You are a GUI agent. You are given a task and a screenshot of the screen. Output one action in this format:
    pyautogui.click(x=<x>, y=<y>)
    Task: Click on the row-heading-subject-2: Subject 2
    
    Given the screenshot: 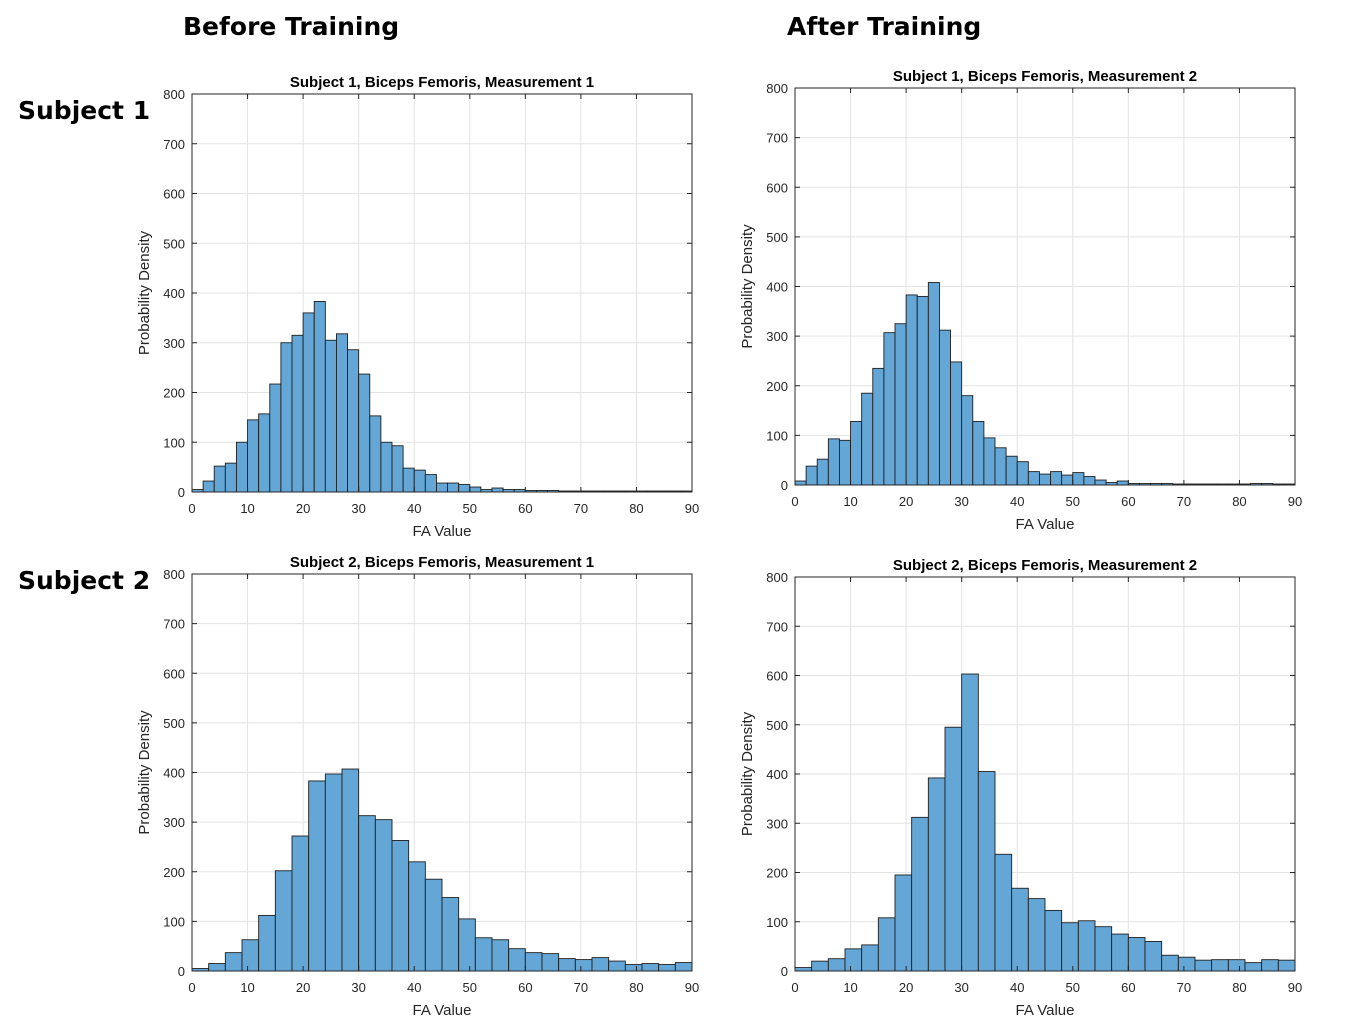 What is the action you would take?
    pyautogui.click(x=84, y=580)
    